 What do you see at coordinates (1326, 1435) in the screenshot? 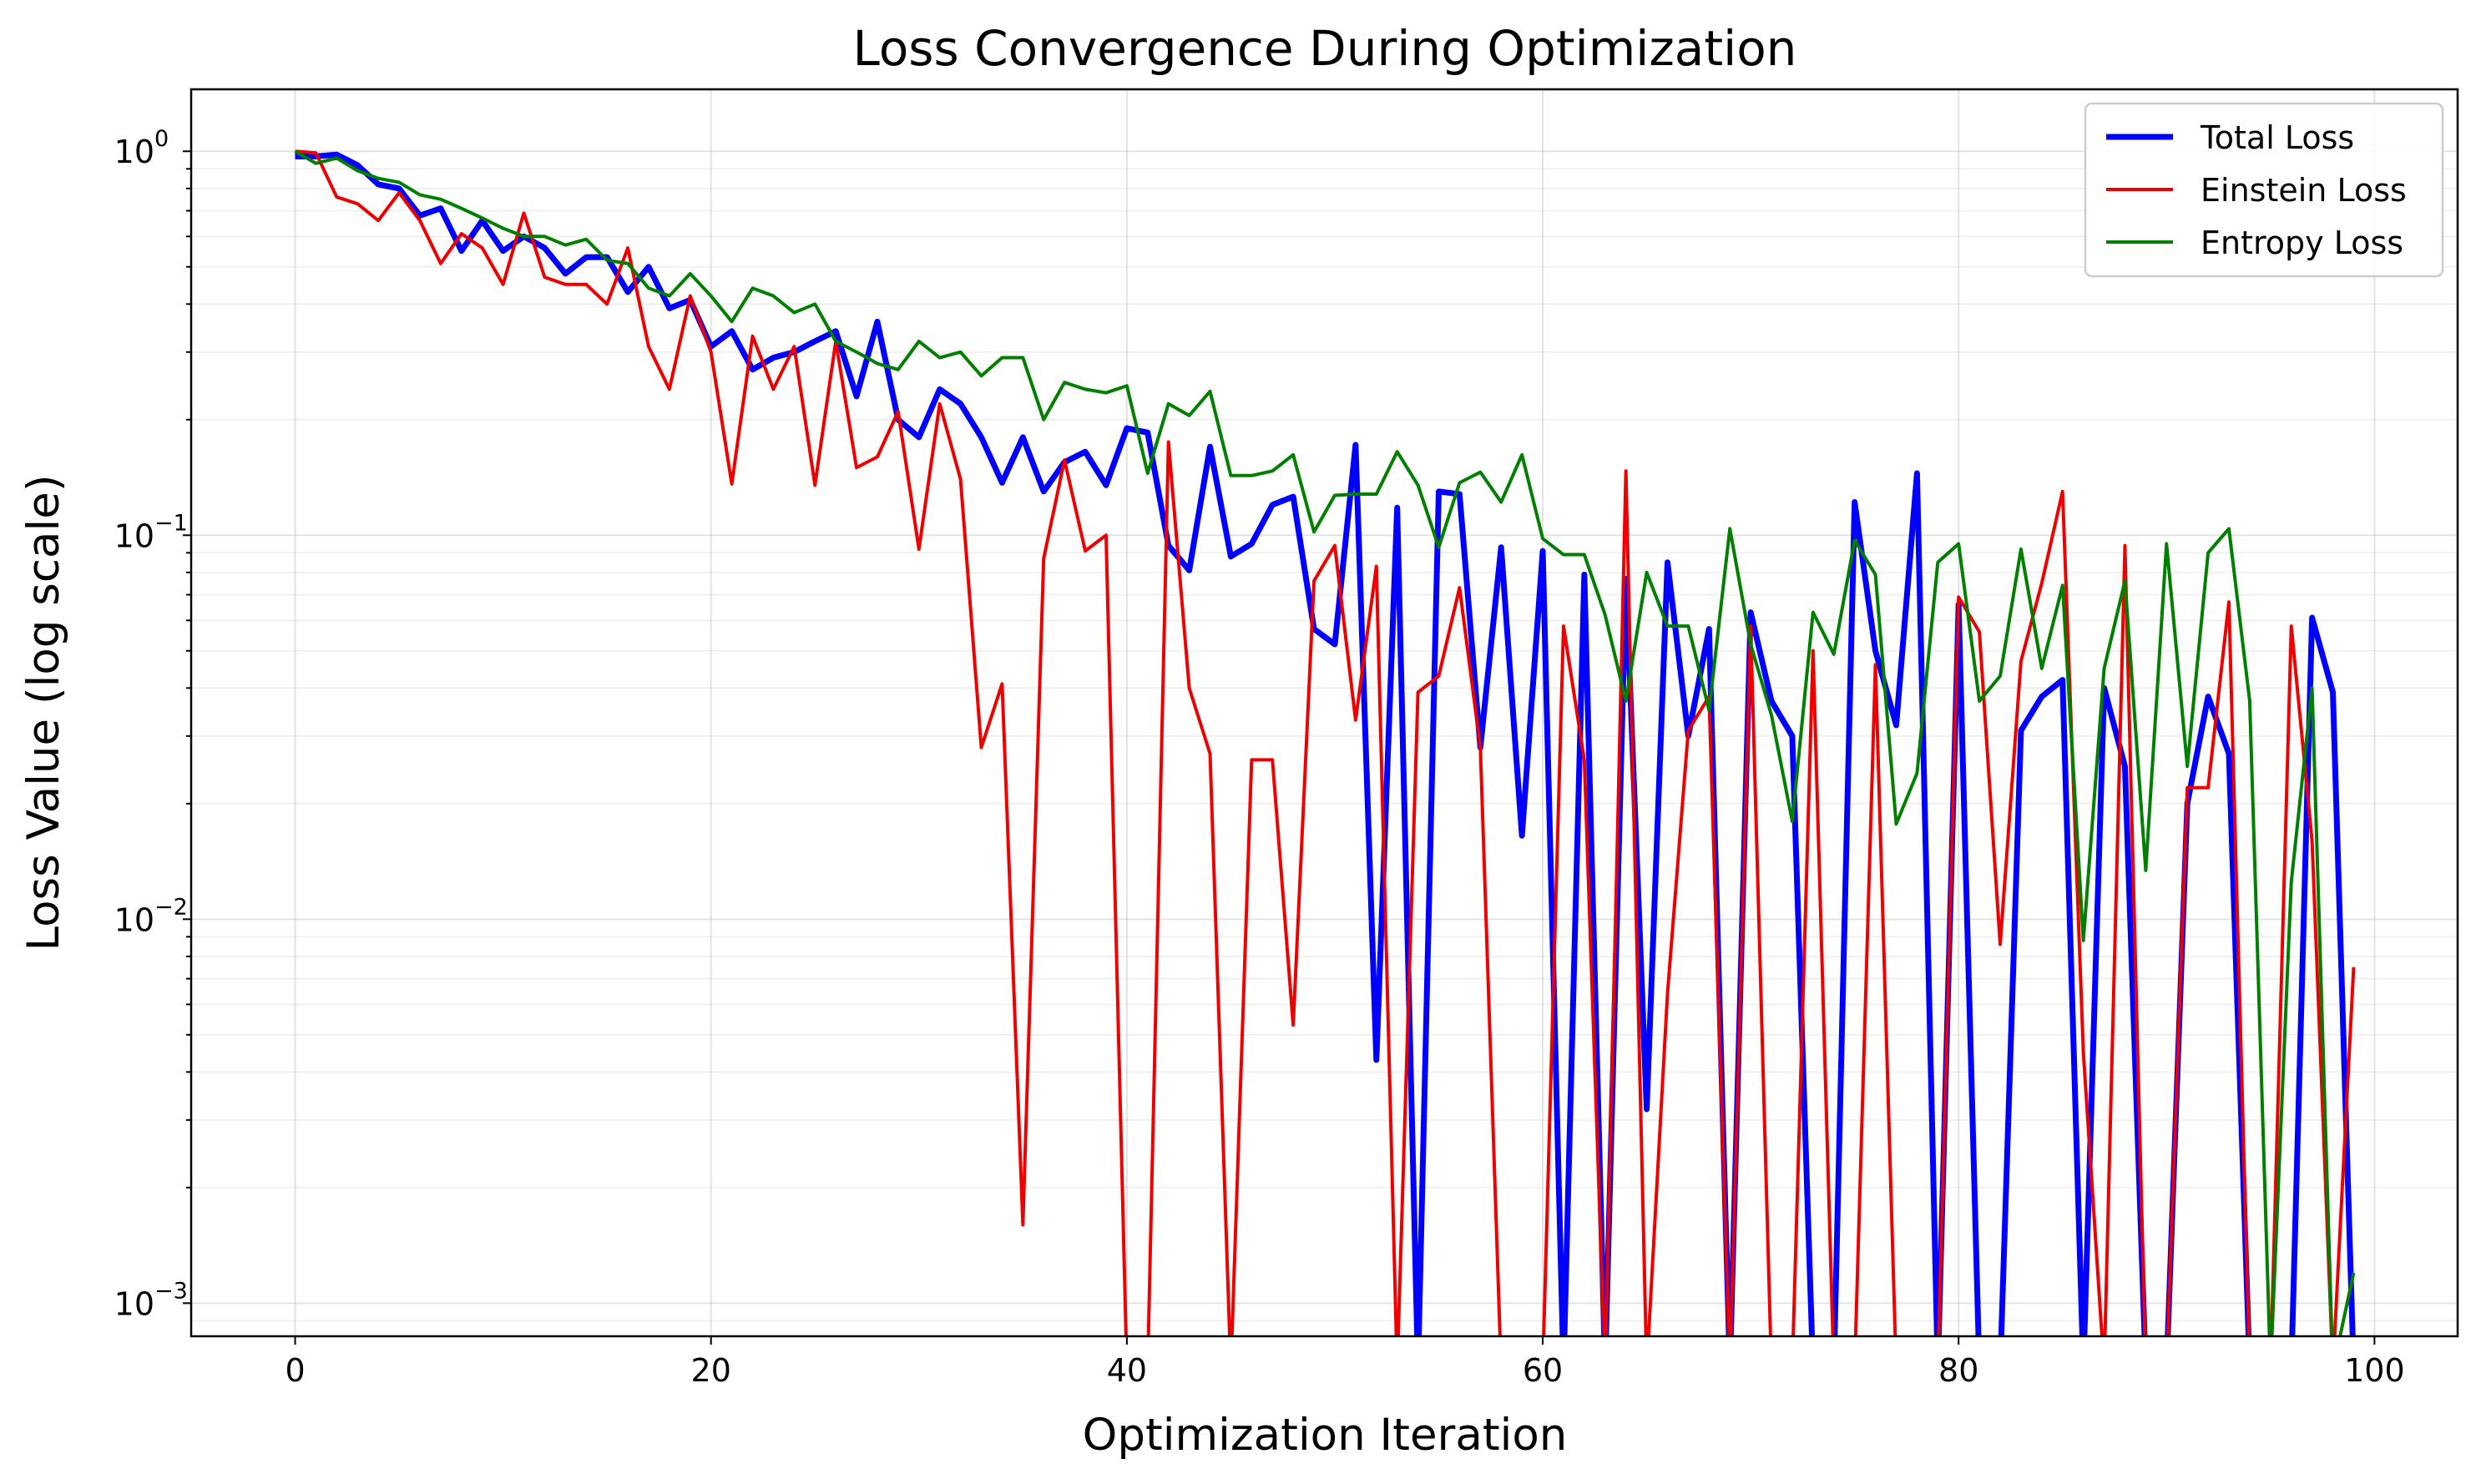
I see `x-axis-label: Optimization Iteration` at bounding box center [1326, 1435].